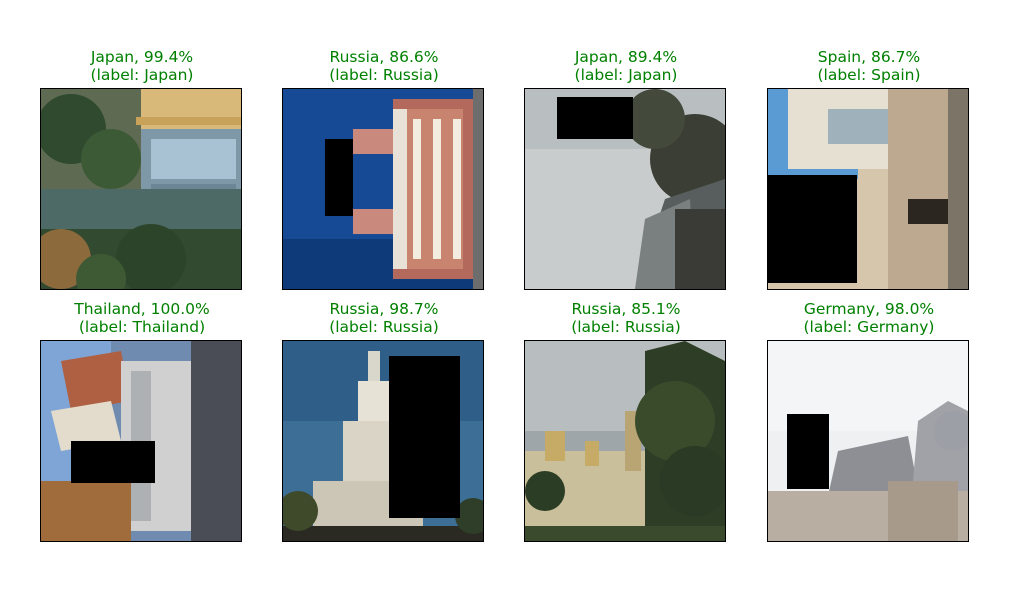 This screenshot has height=591, width=1029. I want to click on photo-japan-pagoda, so click(625, 189).